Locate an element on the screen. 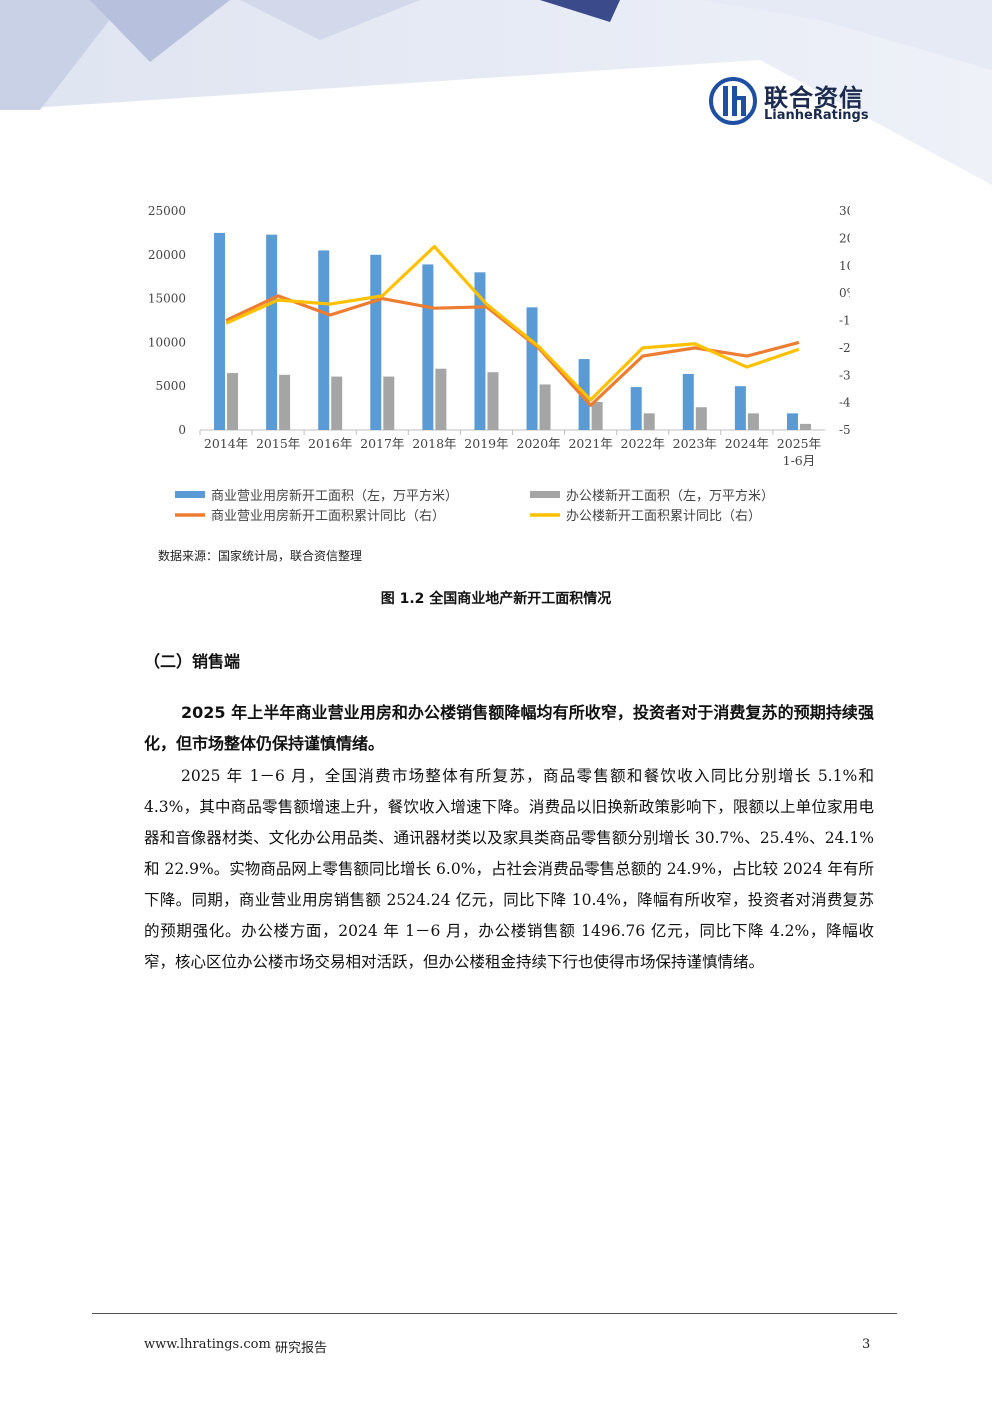 This screenshot has width=992, height=1403. left-axis-tick-label: 5000 is located at coordinates (170, 386).